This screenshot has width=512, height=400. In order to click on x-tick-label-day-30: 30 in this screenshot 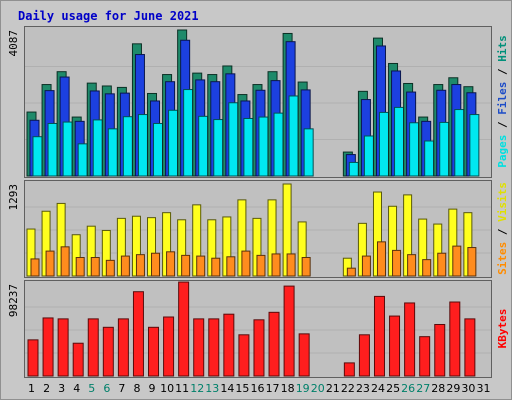, I will do `click(468, 388)`.